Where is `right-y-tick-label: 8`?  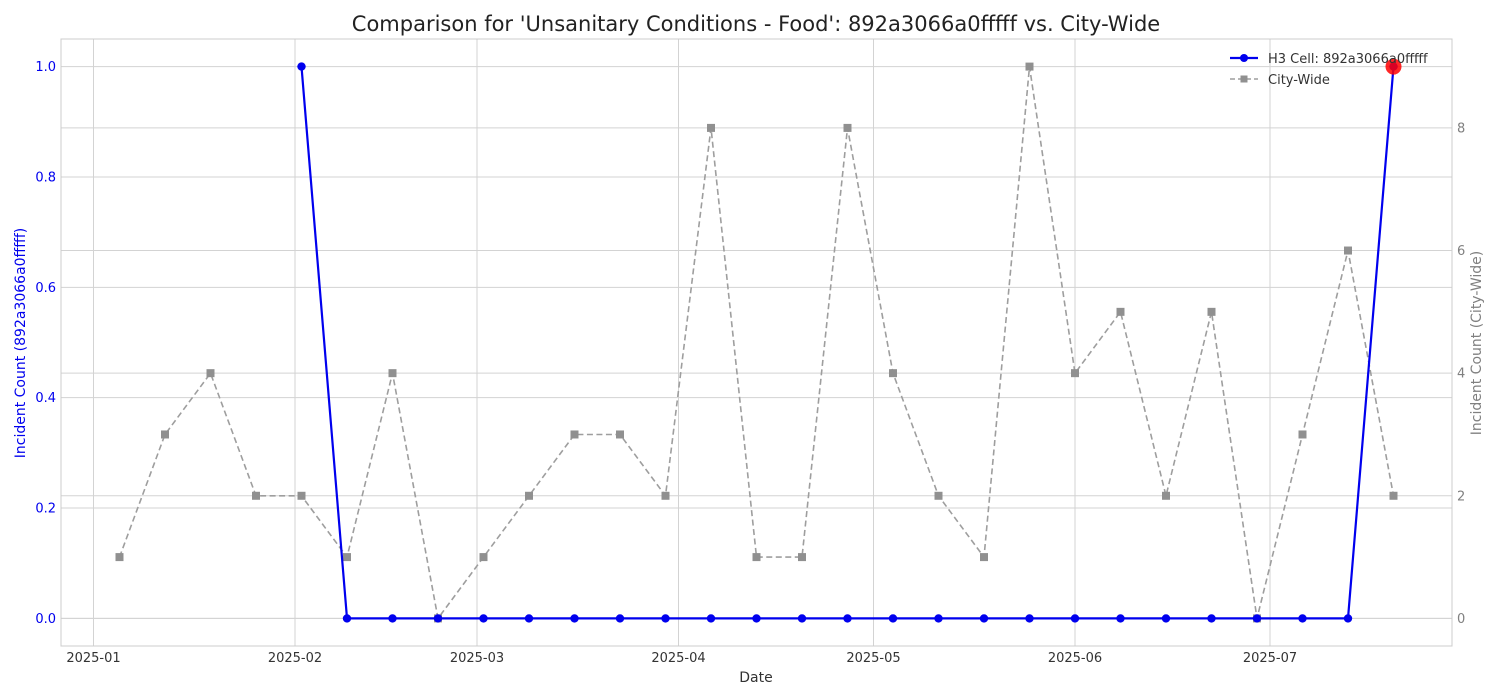
right-y-tick-label: 8 is located at coordinates (1461, 128).